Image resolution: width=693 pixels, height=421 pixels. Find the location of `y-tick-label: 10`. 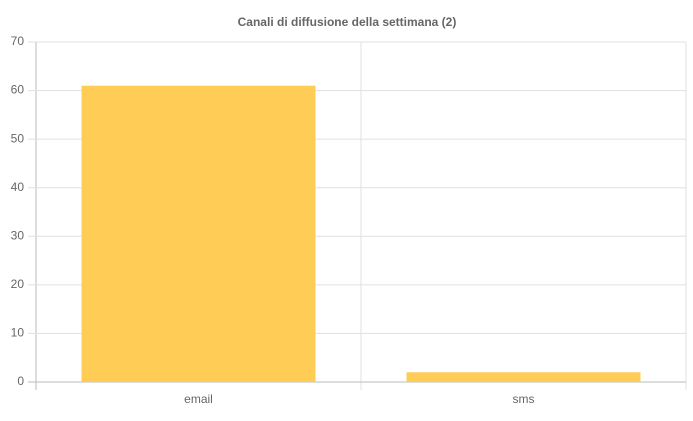

y-tick-label: 10 is located at coordinates (18, 333).